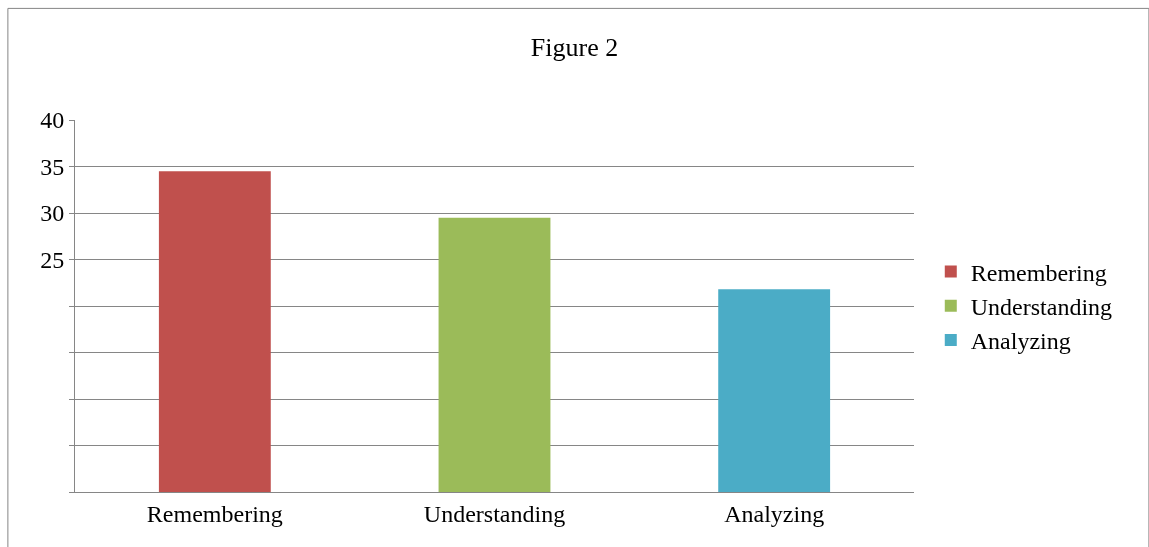 This screenshot has height=547, width=1149. I want to click on y-tick-label: 25, so click(52, 259).